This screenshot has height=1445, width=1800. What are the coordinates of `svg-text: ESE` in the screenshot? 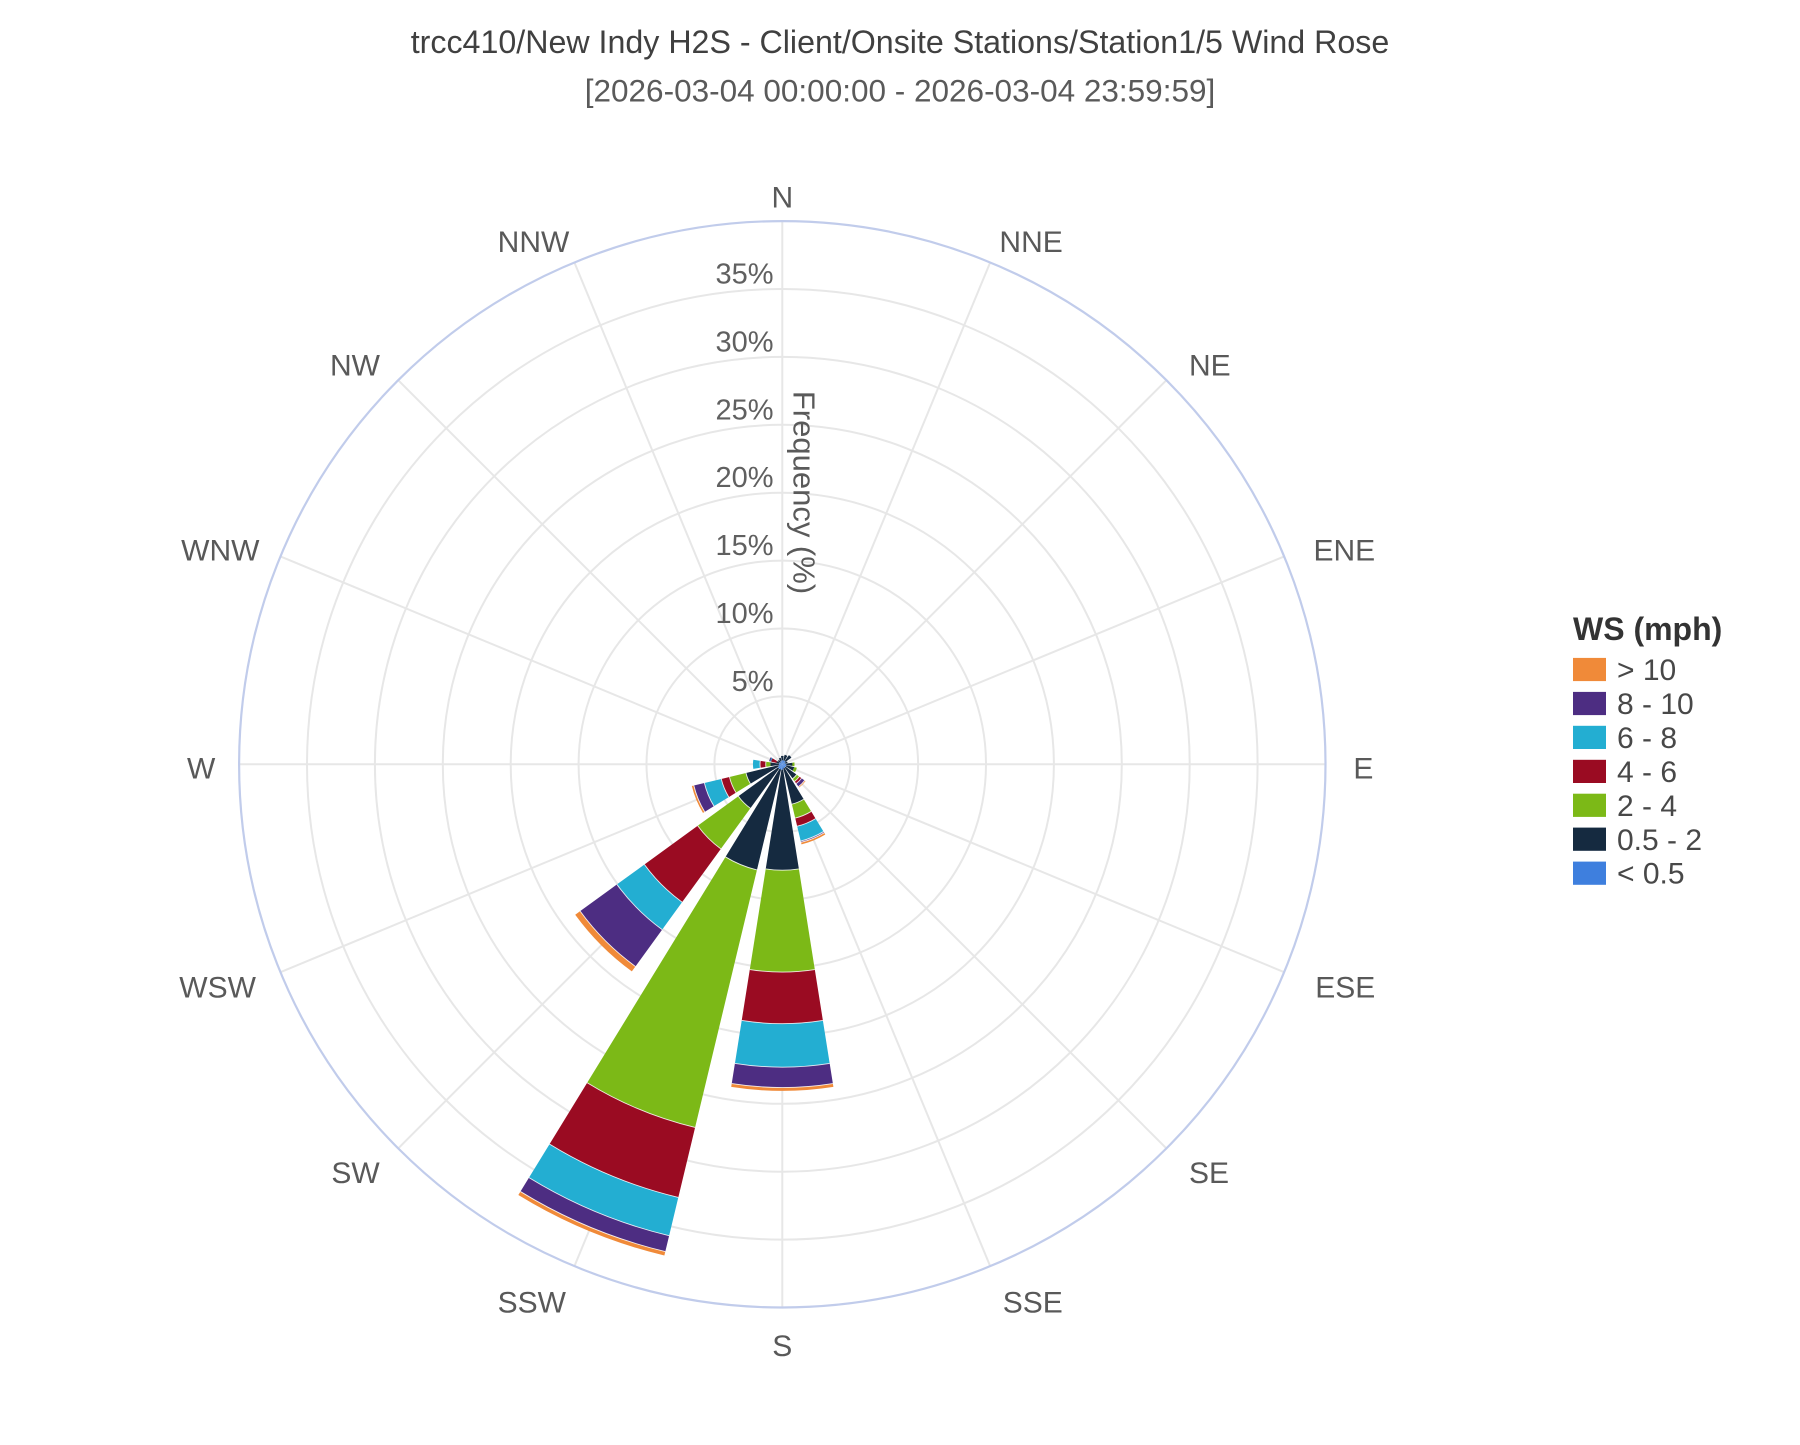 It's located at (1345, 988).